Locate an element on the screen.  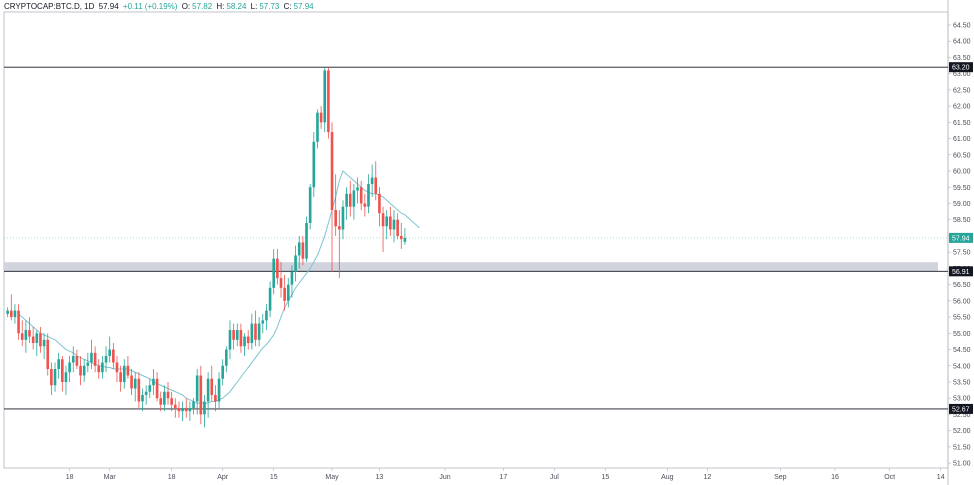
support-zone is located at coordinates (471, 267).